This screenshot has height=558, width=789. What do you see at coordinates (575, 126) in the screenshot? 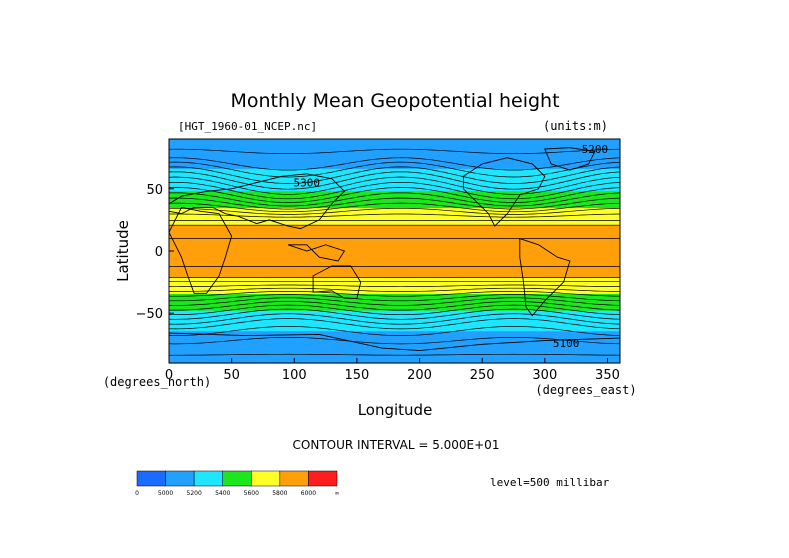
I see `units-label: (units:m)` at bounding box center [575, 126].